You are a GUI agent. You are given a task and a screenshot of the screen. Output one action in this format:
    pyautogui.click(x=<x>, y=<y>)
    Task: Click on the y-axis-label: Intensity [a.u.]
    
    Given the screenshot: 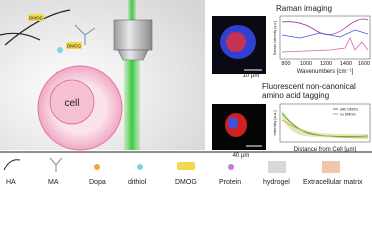 What is the action you would take?
    pyautogui.click(x=274, y=123)
    